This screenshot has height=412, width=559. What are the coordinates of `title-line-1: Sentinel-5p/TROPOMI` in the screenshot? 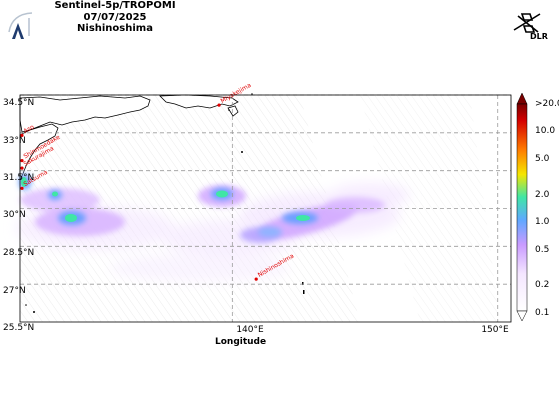 It's located at (115, 5).